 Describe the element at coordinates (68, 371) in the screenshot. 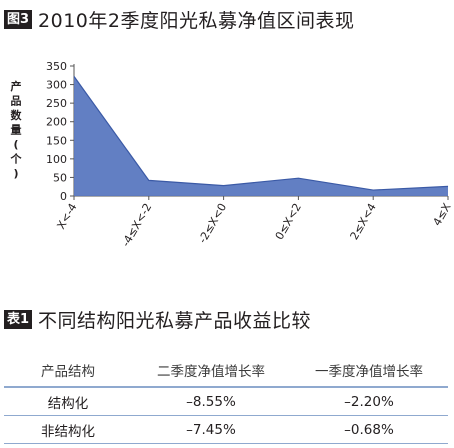

I see `header-structure: 产品结构` at that location.